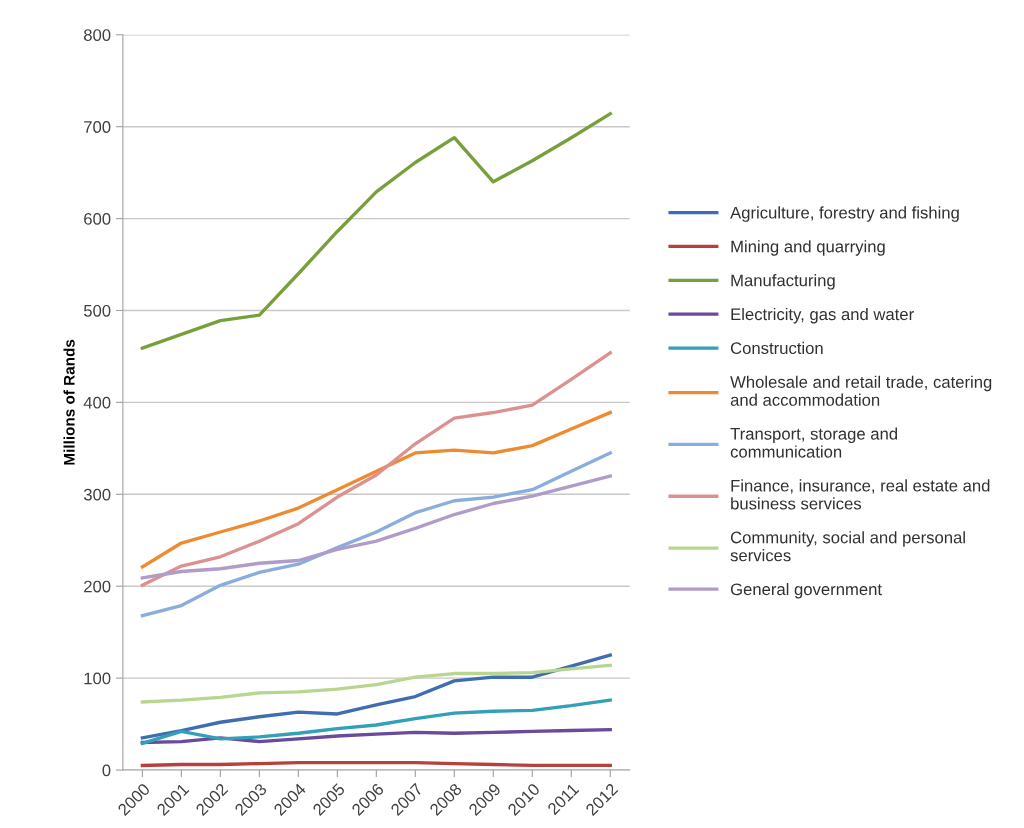 The height and width of the screenshot is (828, 1024). What do you see at coordinates (822, 315) in the screenshot?
I see `legend-label: Electricity, gas and water` at bounding box center [822, 315].